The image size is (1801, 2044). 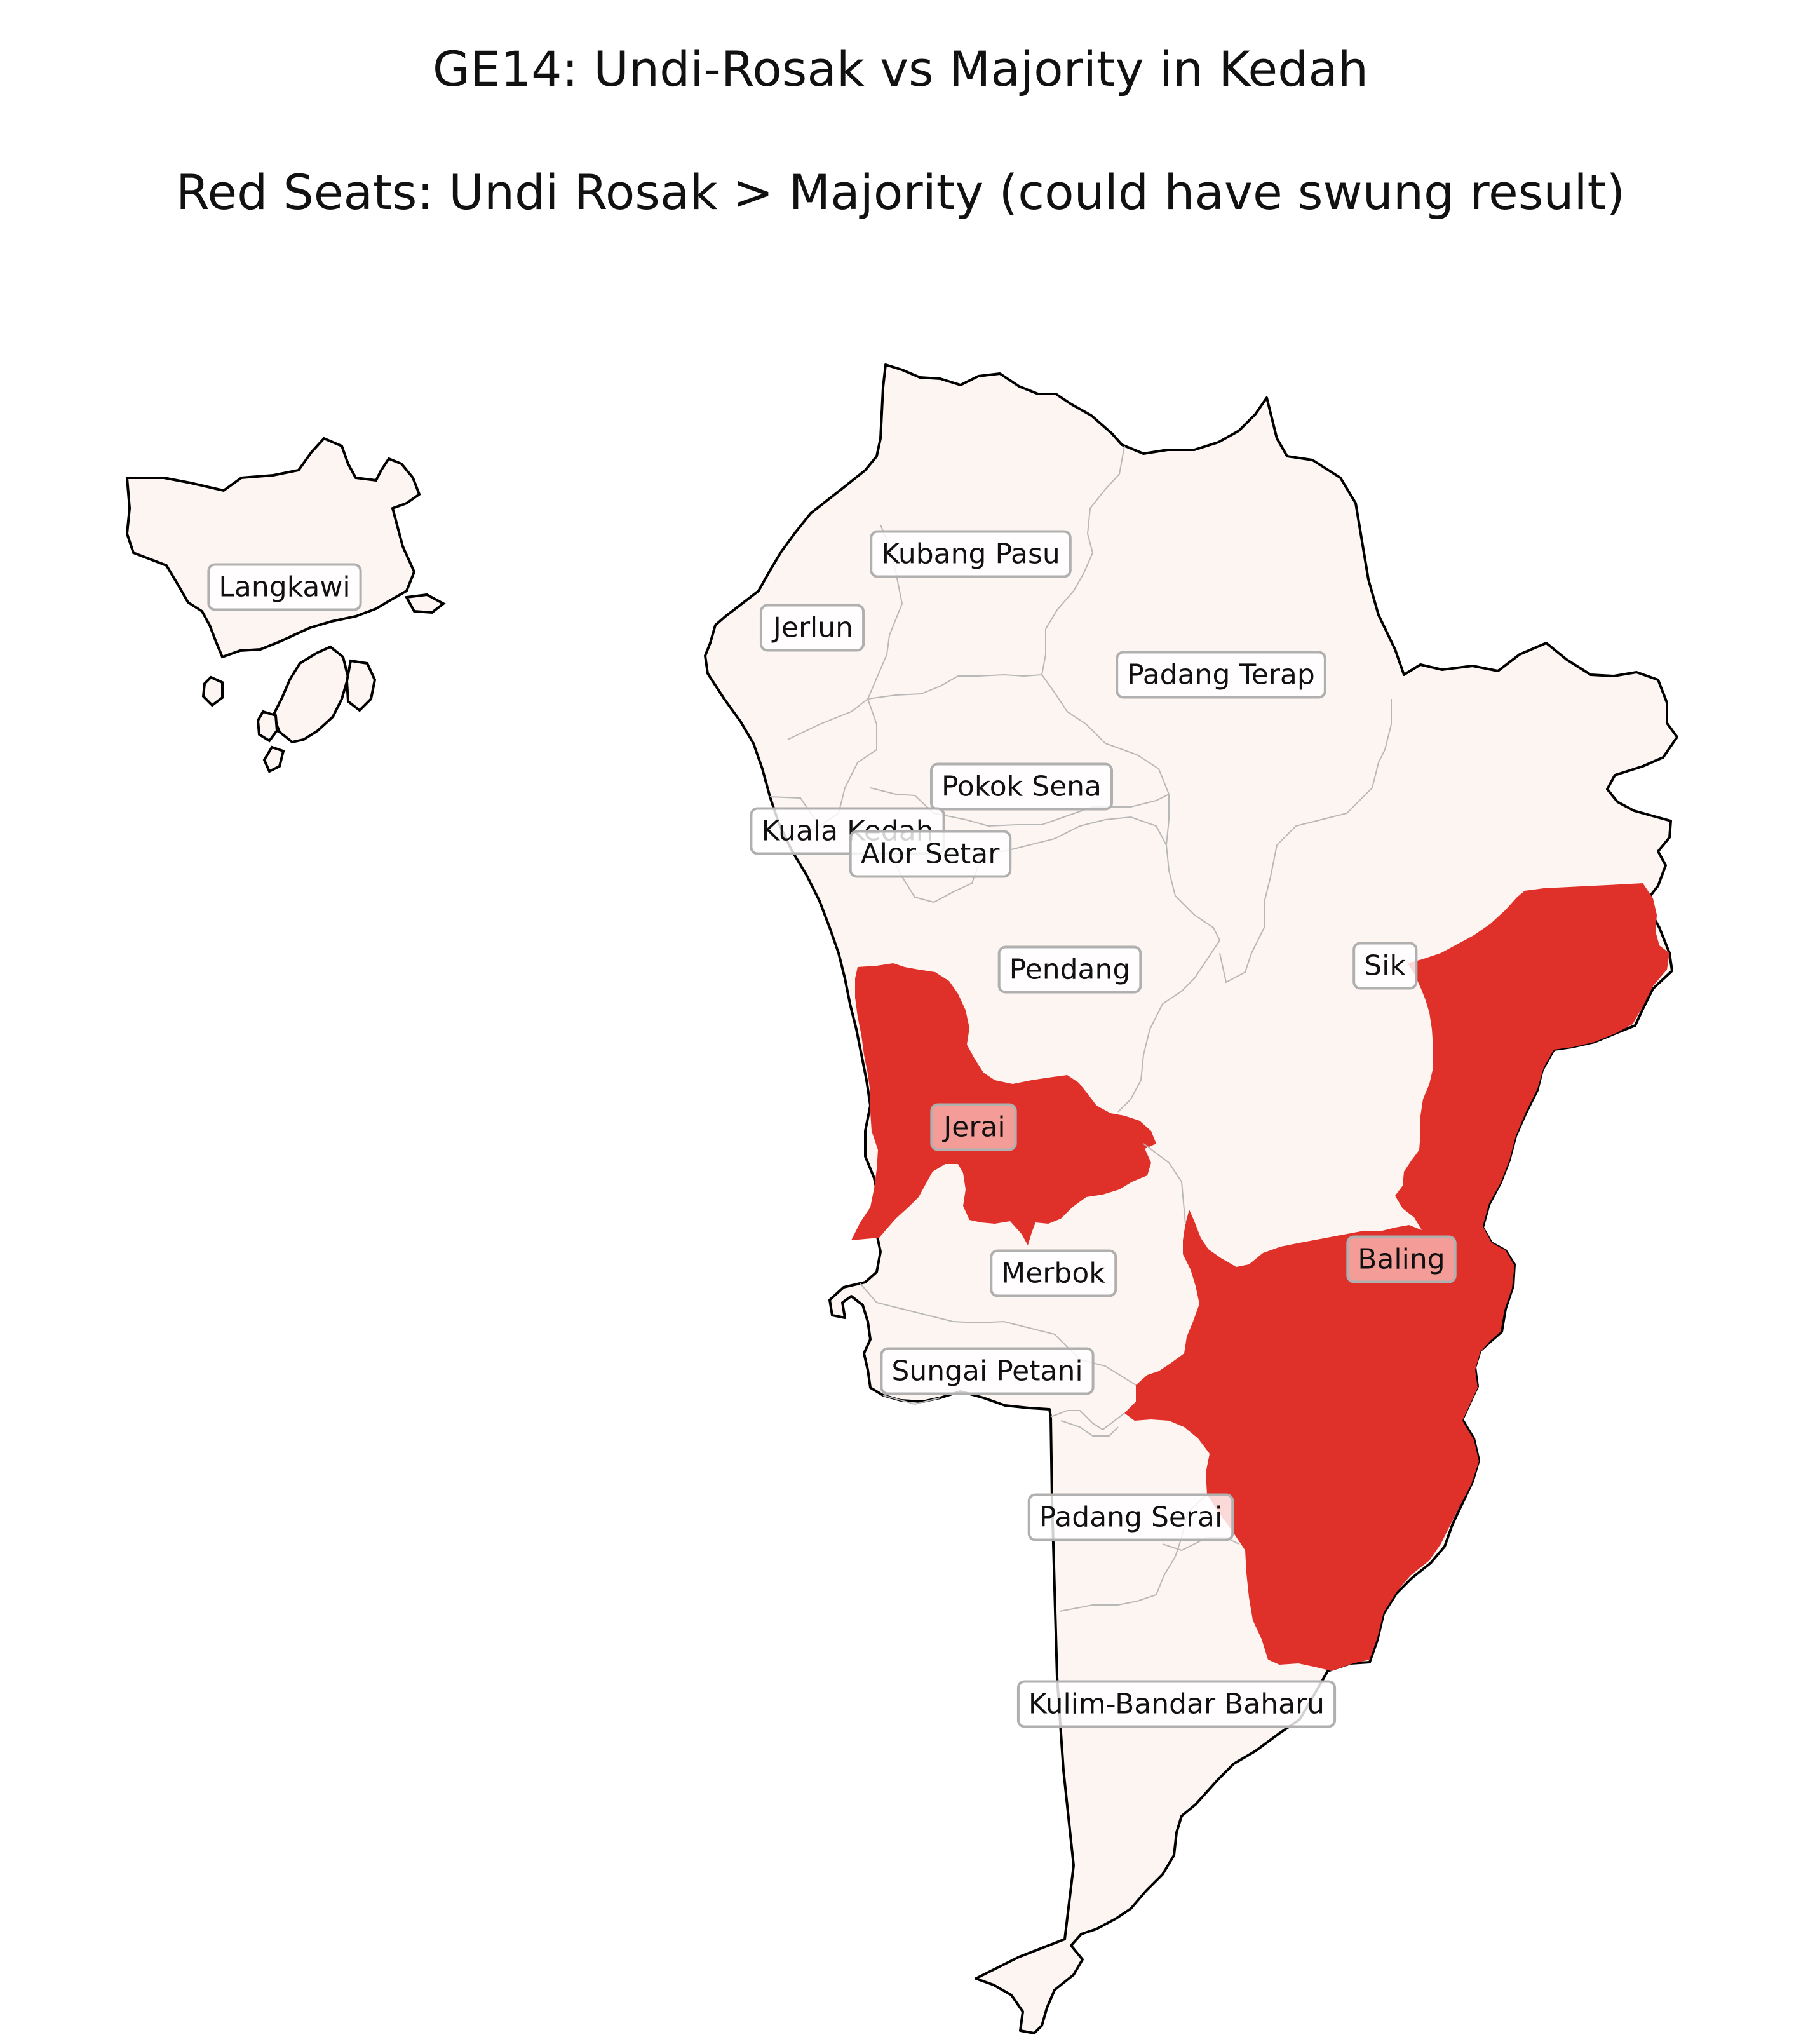 What do you see at coordinates (900, 69) in the screenshot?
I see `map-title: GE14: Undi-Rosak vs Majority in Kedah` at bounding box center [900, 69].